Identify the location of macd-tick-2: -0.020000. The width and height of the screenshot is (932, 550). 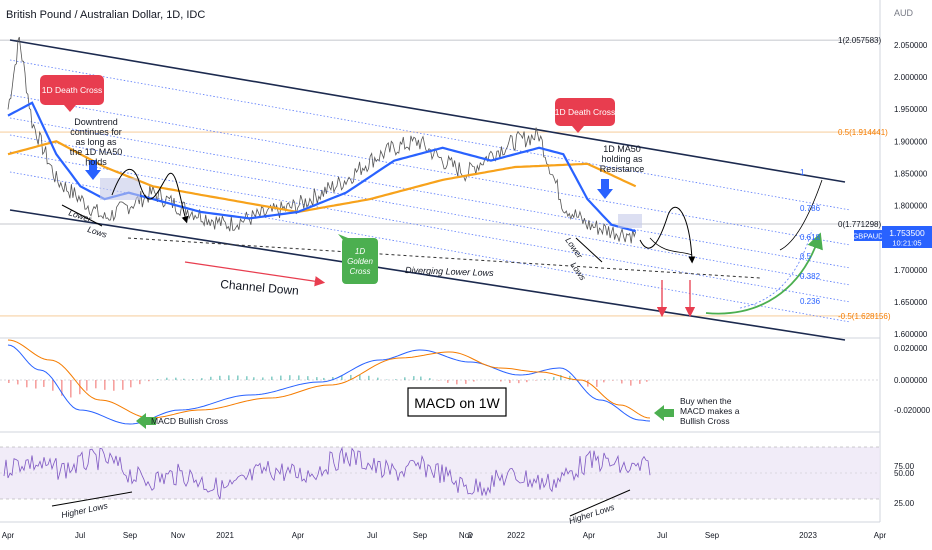
(912, 410).